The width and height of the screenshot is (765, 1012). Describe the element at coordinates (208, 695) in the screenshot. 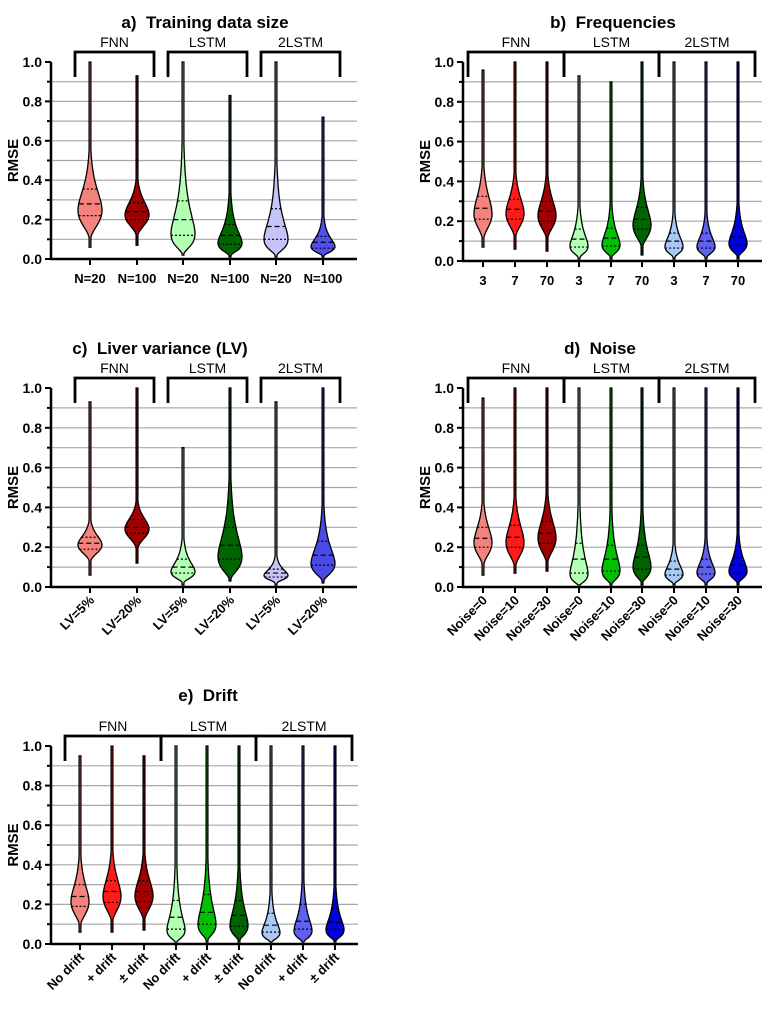

I see `panel-title: e) Drift` at that location.